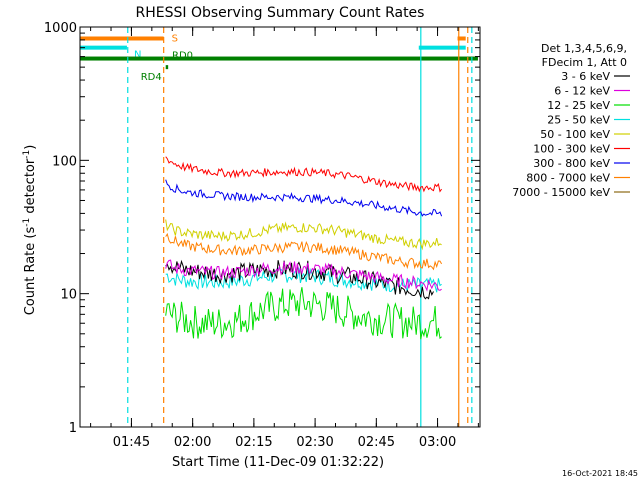 This screenshot has width=640, height=480. Describe the element at coordinates (561, 192) in the screenshot. I see `legend-label: 7000 - 15000 keV` at that location.